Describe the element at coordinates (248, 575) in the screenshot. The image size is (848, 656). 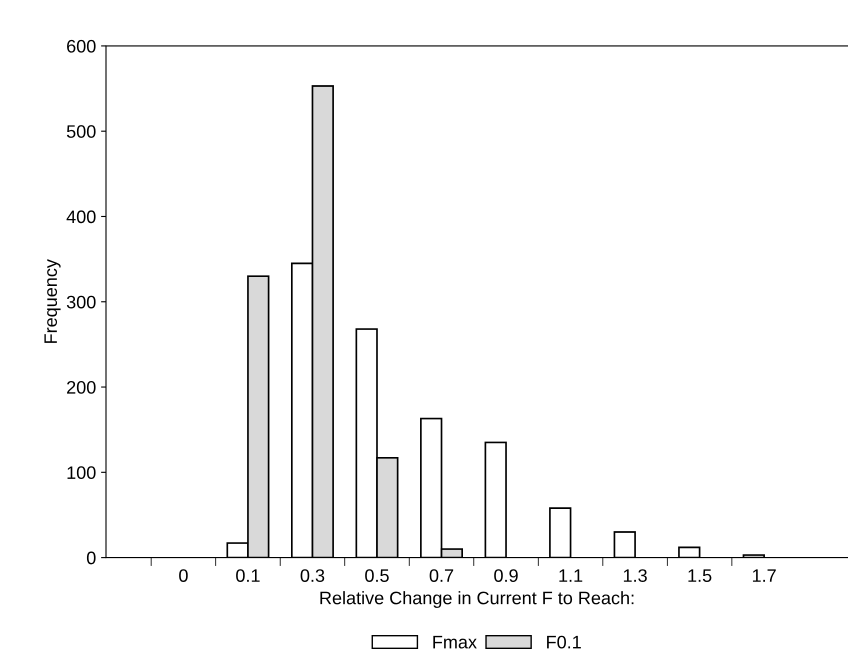
I see `x-tick-label: 0.1` at that location.